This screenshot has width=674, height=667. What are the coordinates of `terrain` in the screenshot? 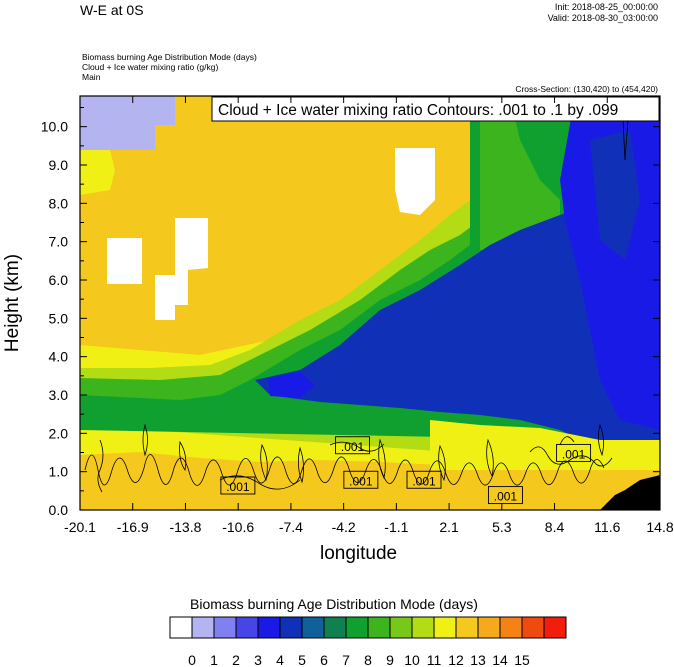 It's located at (630, 492).